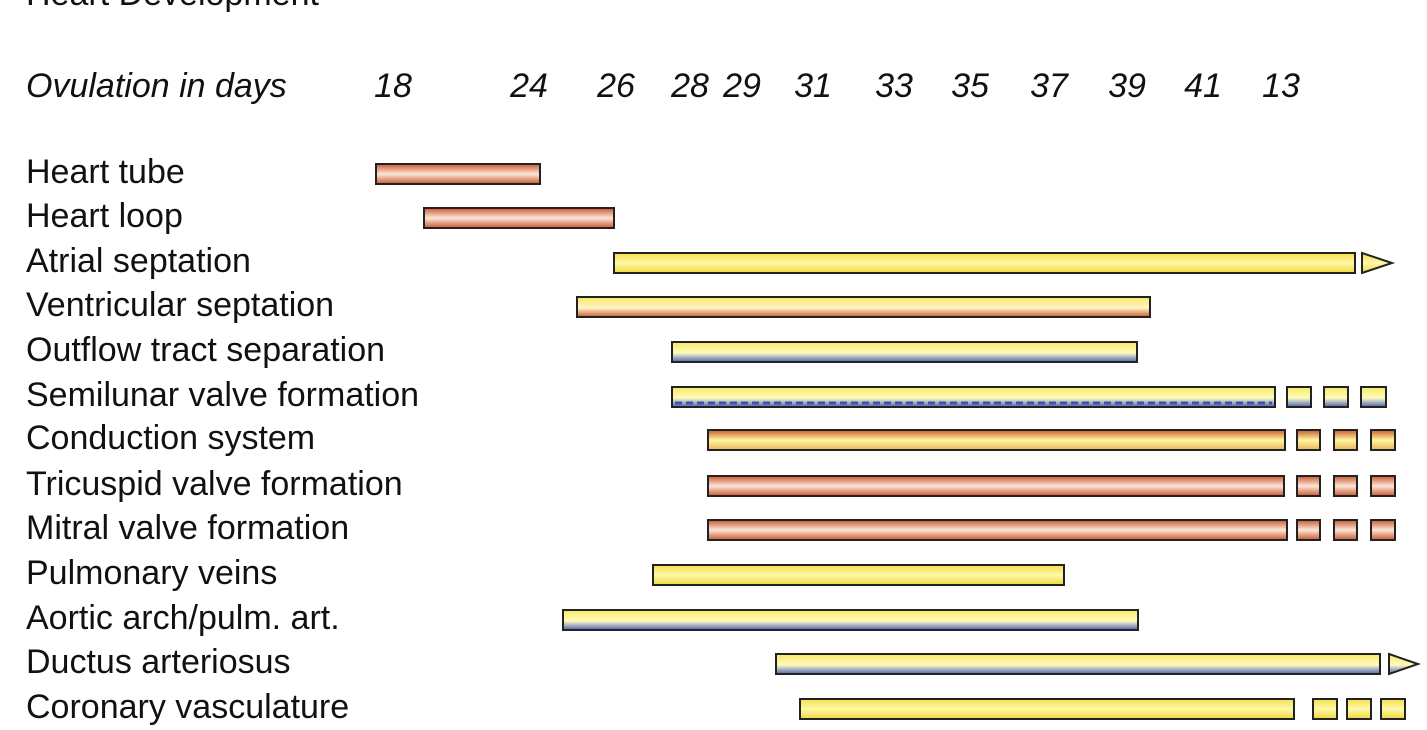 This screenshot has width=1427, height=730. Describe the element at coordinates (283, 172) in the screenshot. I see `row: Heart tube` at that location.